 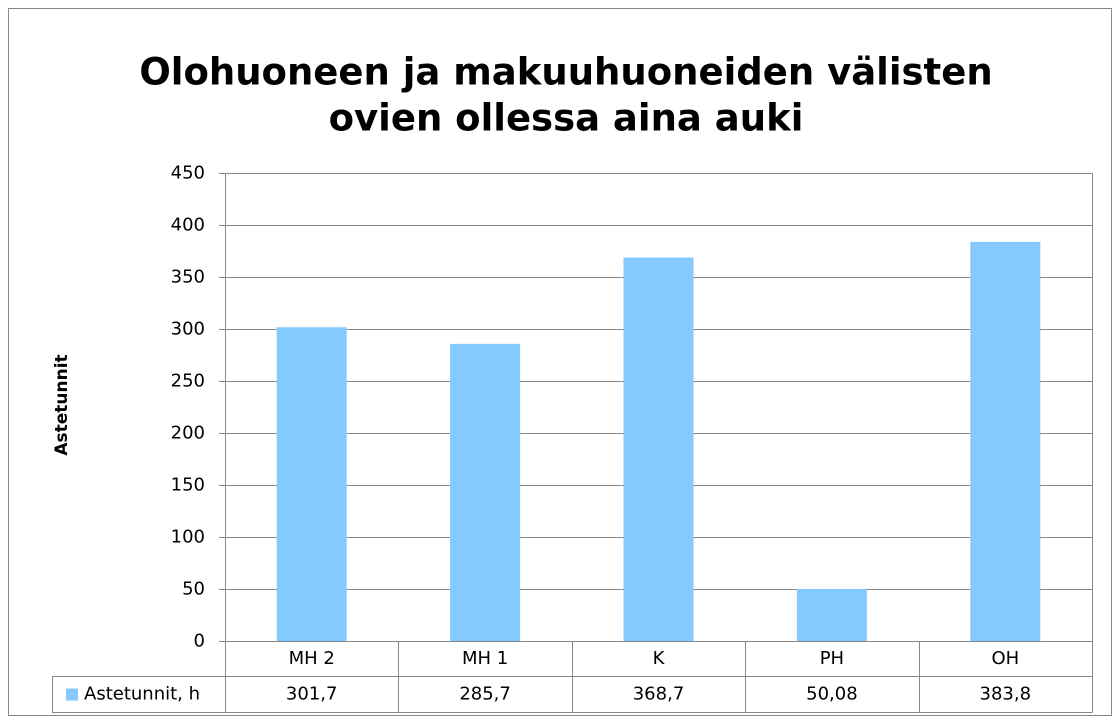 I want to click on data-label: 50,08, so click(x=832, y=694).